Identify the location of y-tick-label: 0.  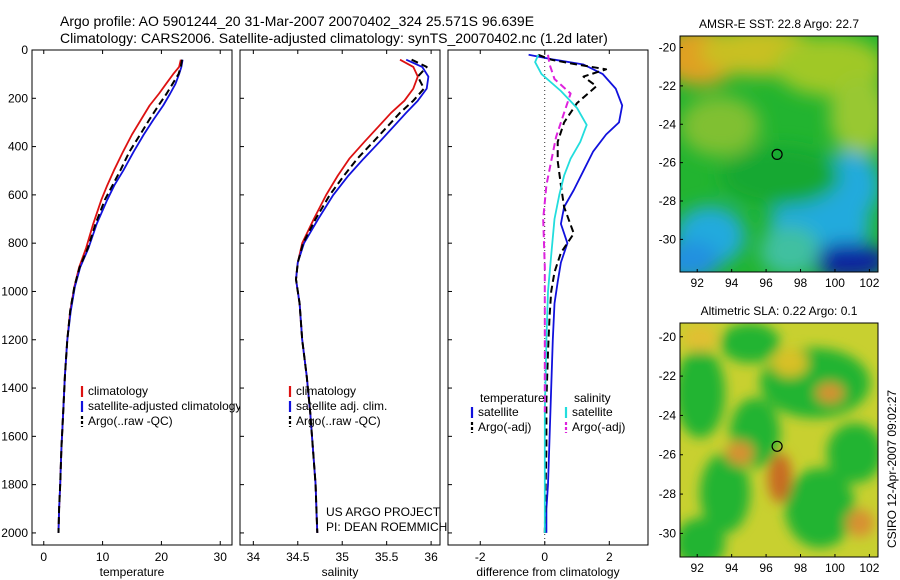
(24, 50).